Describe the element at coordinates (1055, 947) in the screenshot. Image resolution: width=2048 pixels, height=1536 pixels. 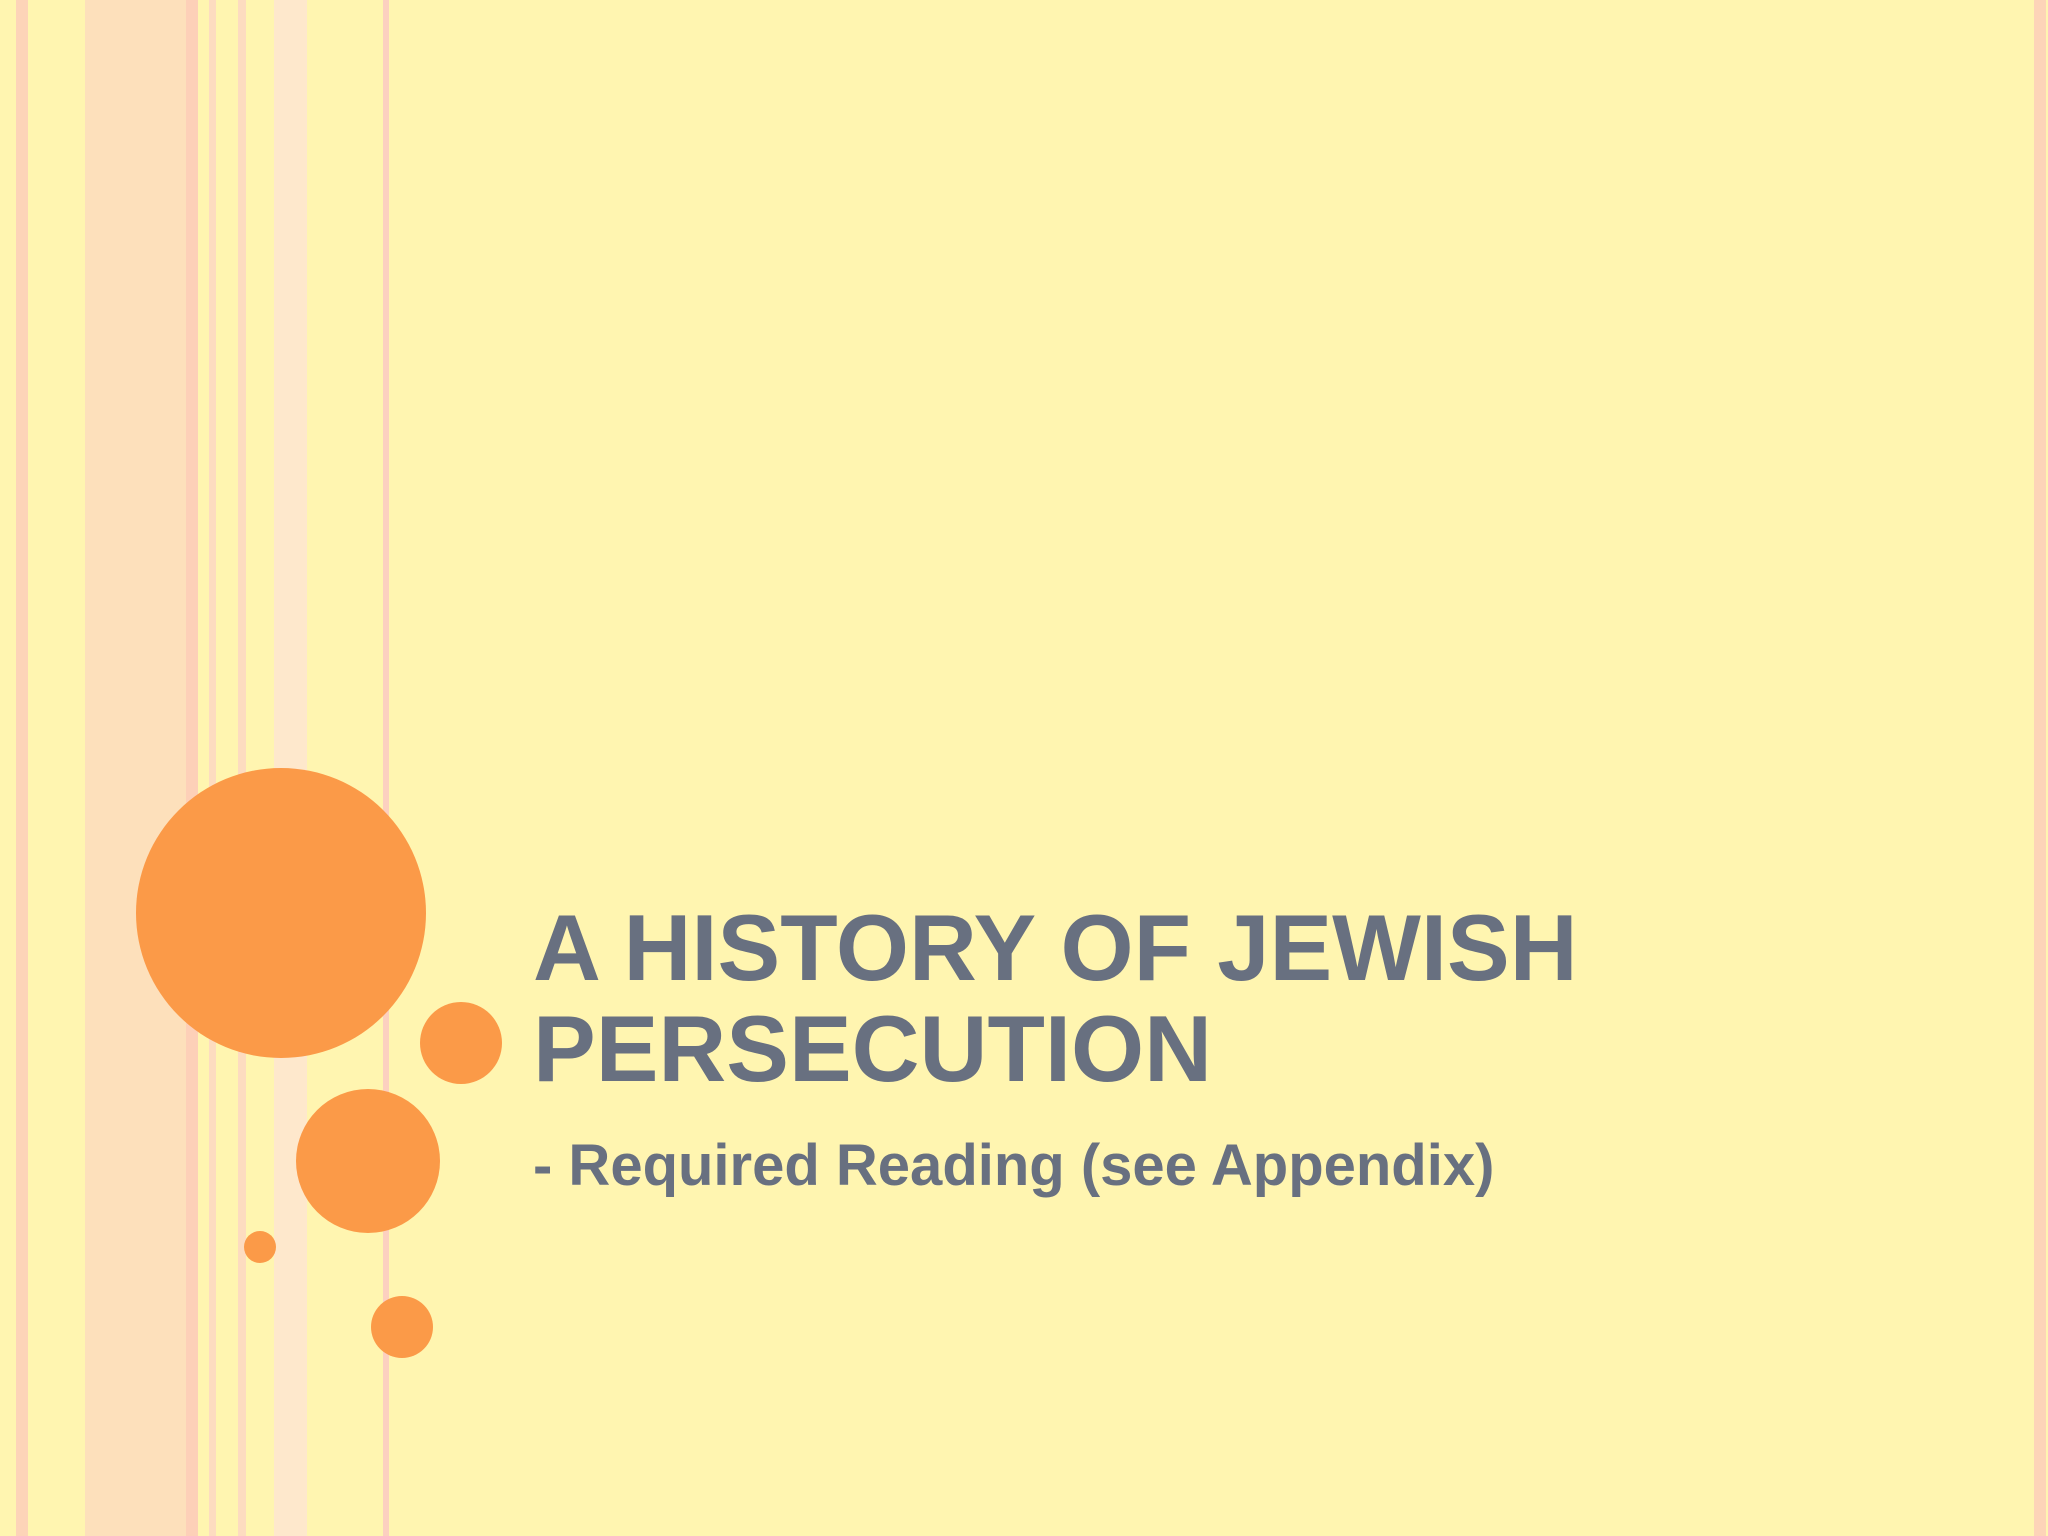
I see `title-line: A HISTORY OF JEWISH` at that location.